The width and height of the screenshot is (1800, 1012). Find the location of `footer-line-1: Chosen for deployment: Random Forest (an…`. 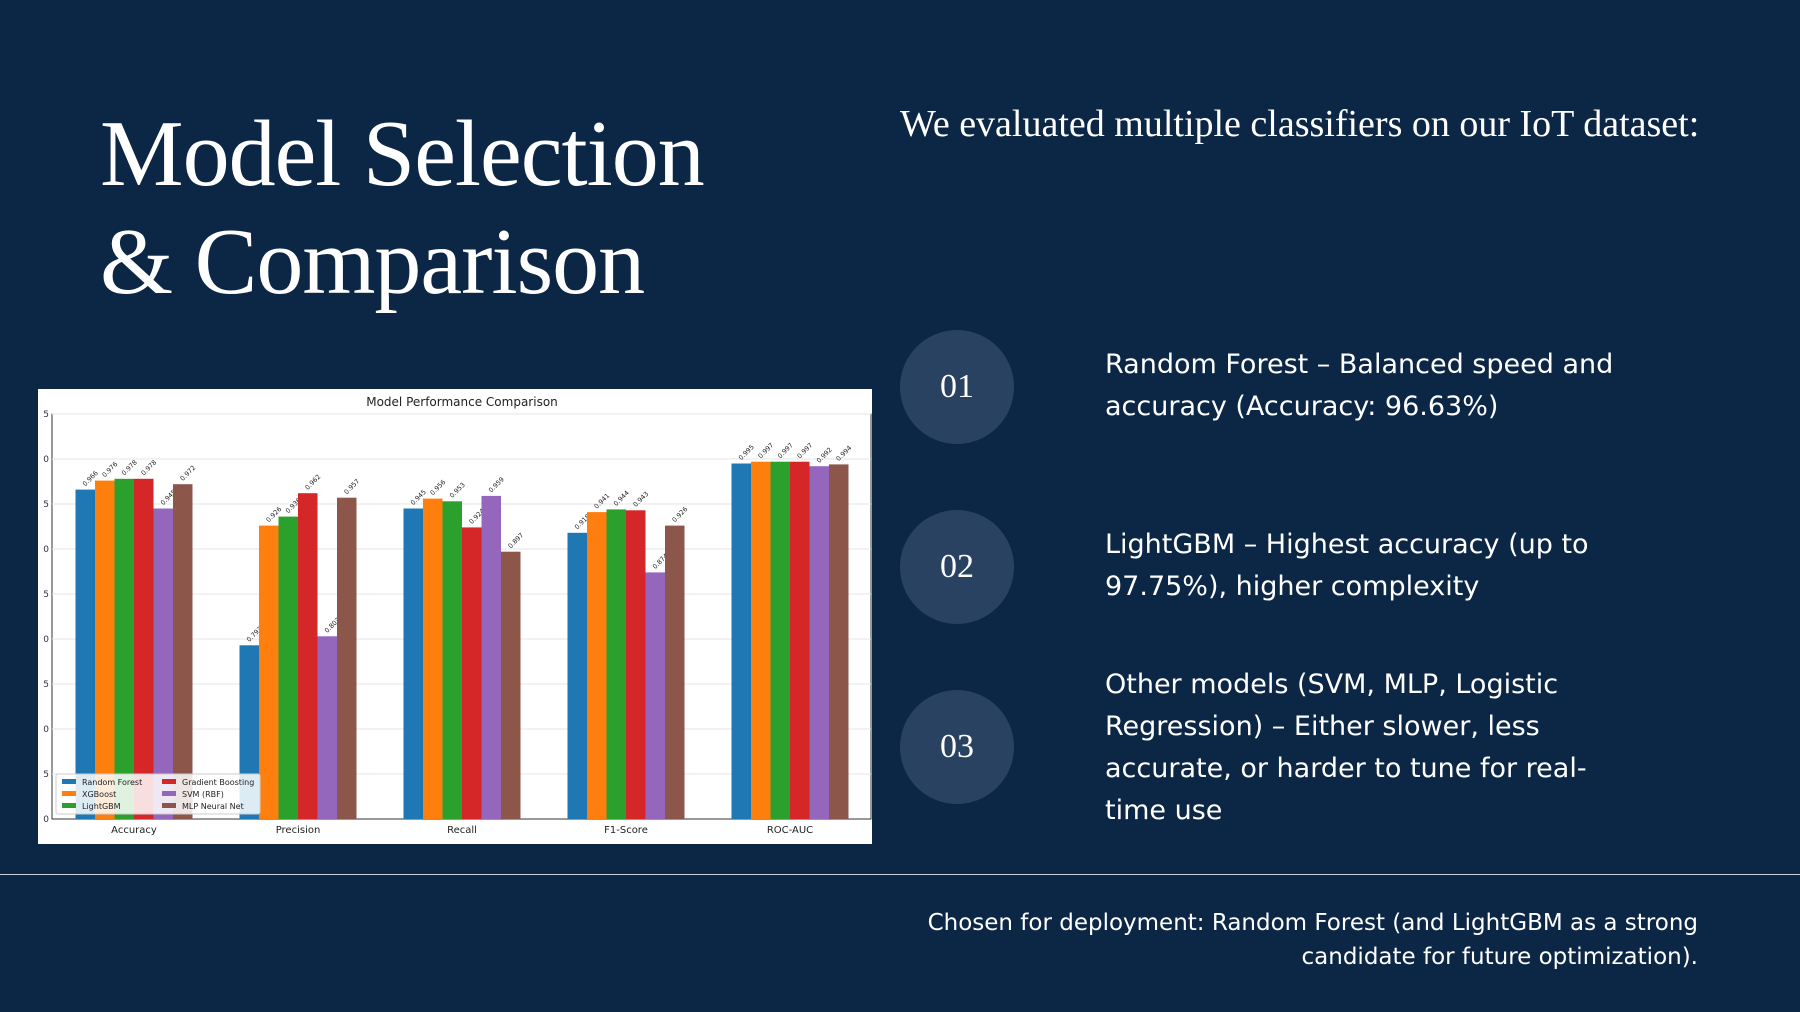

footer-line-1: Chosen for deployment: Random Forest (an… is located at coordinates (1312, 923).